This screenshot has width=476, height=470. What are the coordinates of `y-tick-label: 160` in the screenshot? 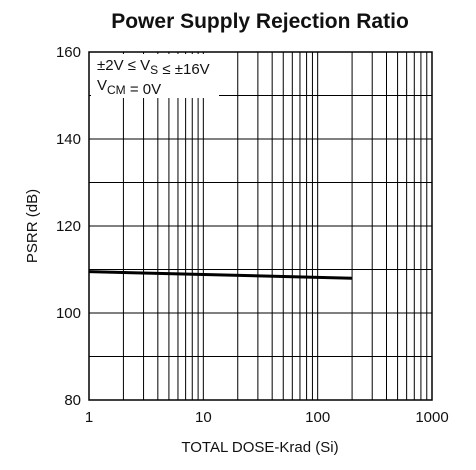 It's located at (68, 52).